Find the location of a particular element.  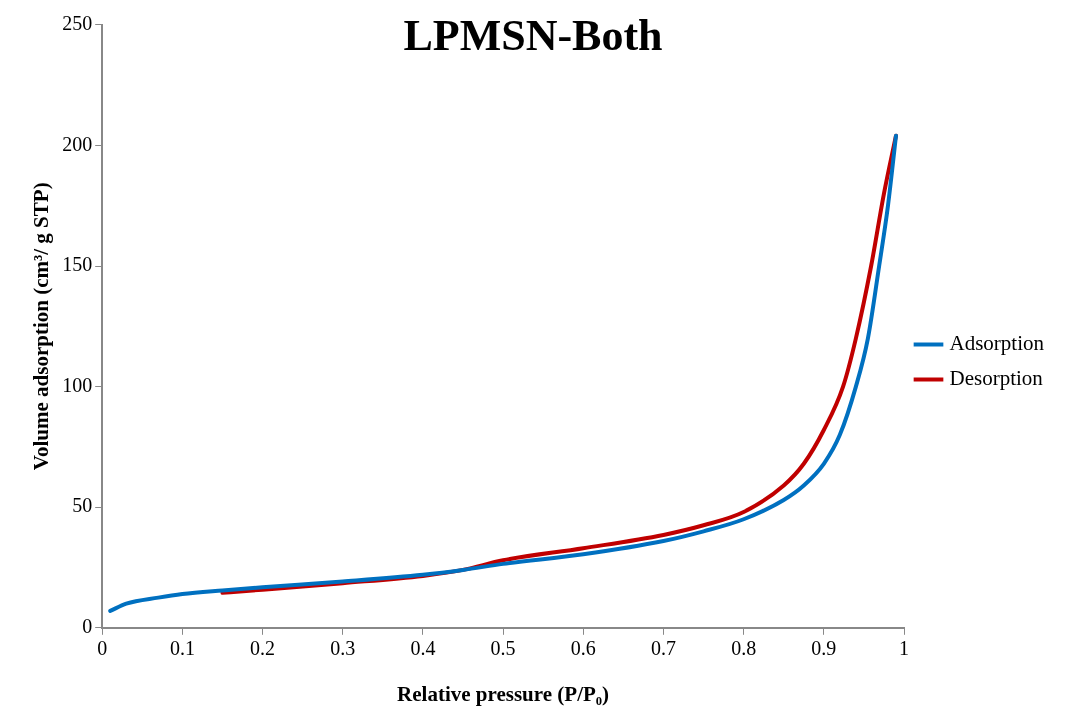

x-tick-label: 0.5 is located at coordinates (503, 648).